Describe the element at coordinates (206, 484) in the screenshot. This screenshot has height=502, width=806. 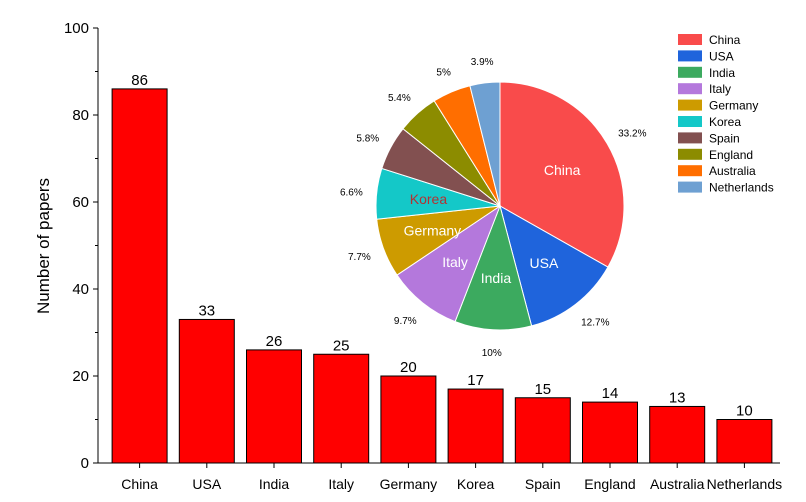
I see `x-tick-label: USA` at that location.